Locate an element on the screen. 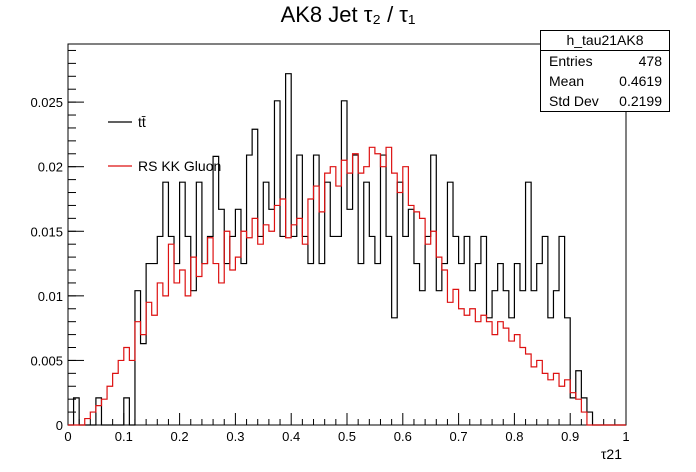  x-tick-label: 1 is located at coordinates (625, 436).